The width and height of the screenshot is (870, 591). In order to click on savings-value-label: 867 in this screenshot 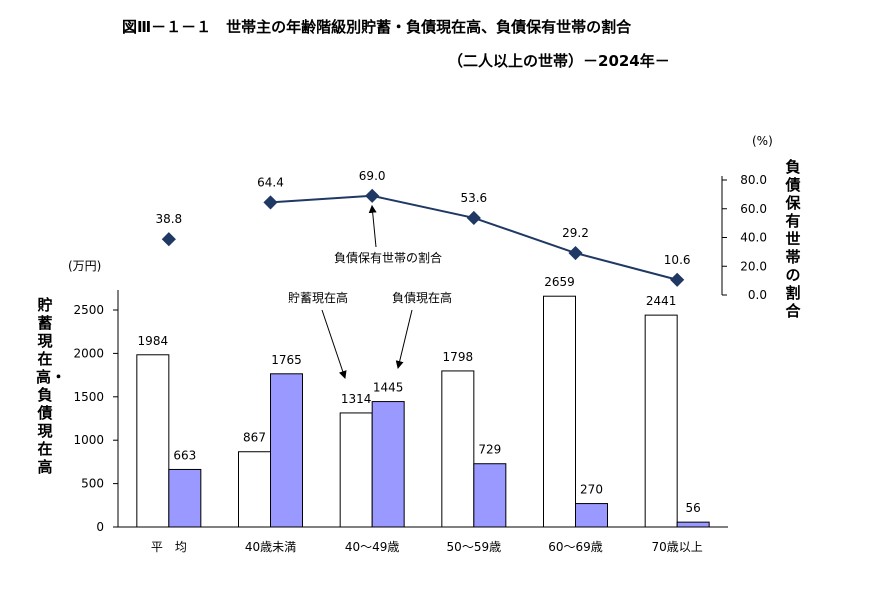, I will do `click(254, 438)`.